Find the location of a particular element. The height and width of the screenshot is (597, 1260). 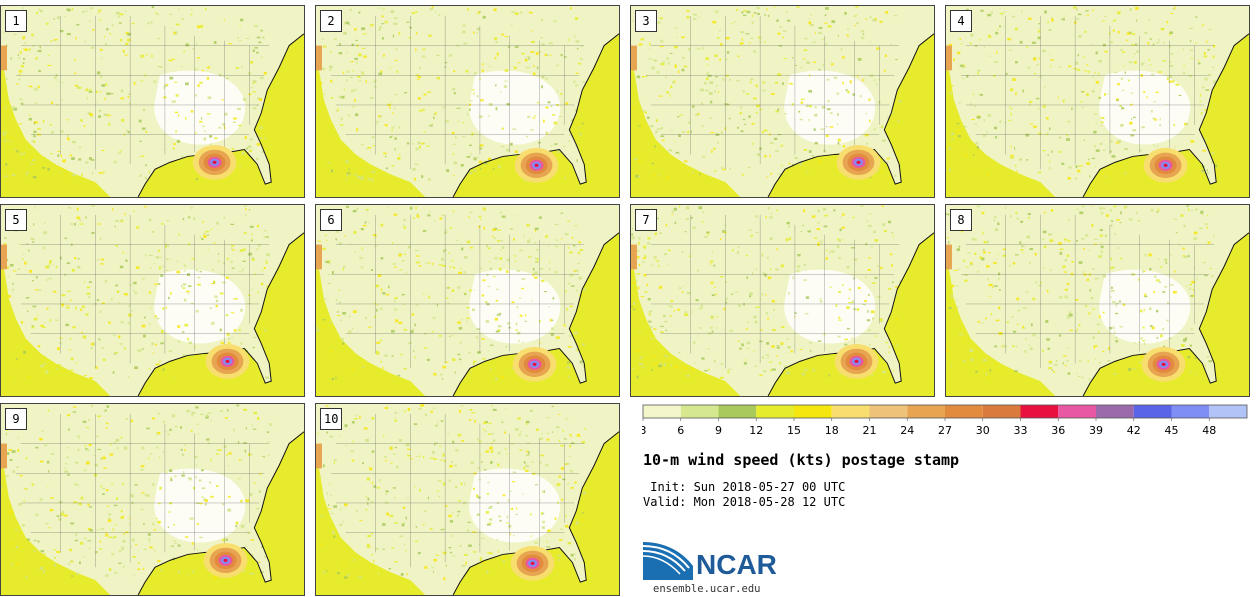

ensemble-member-panel-10: 10 is located at coordinates (467, 499).